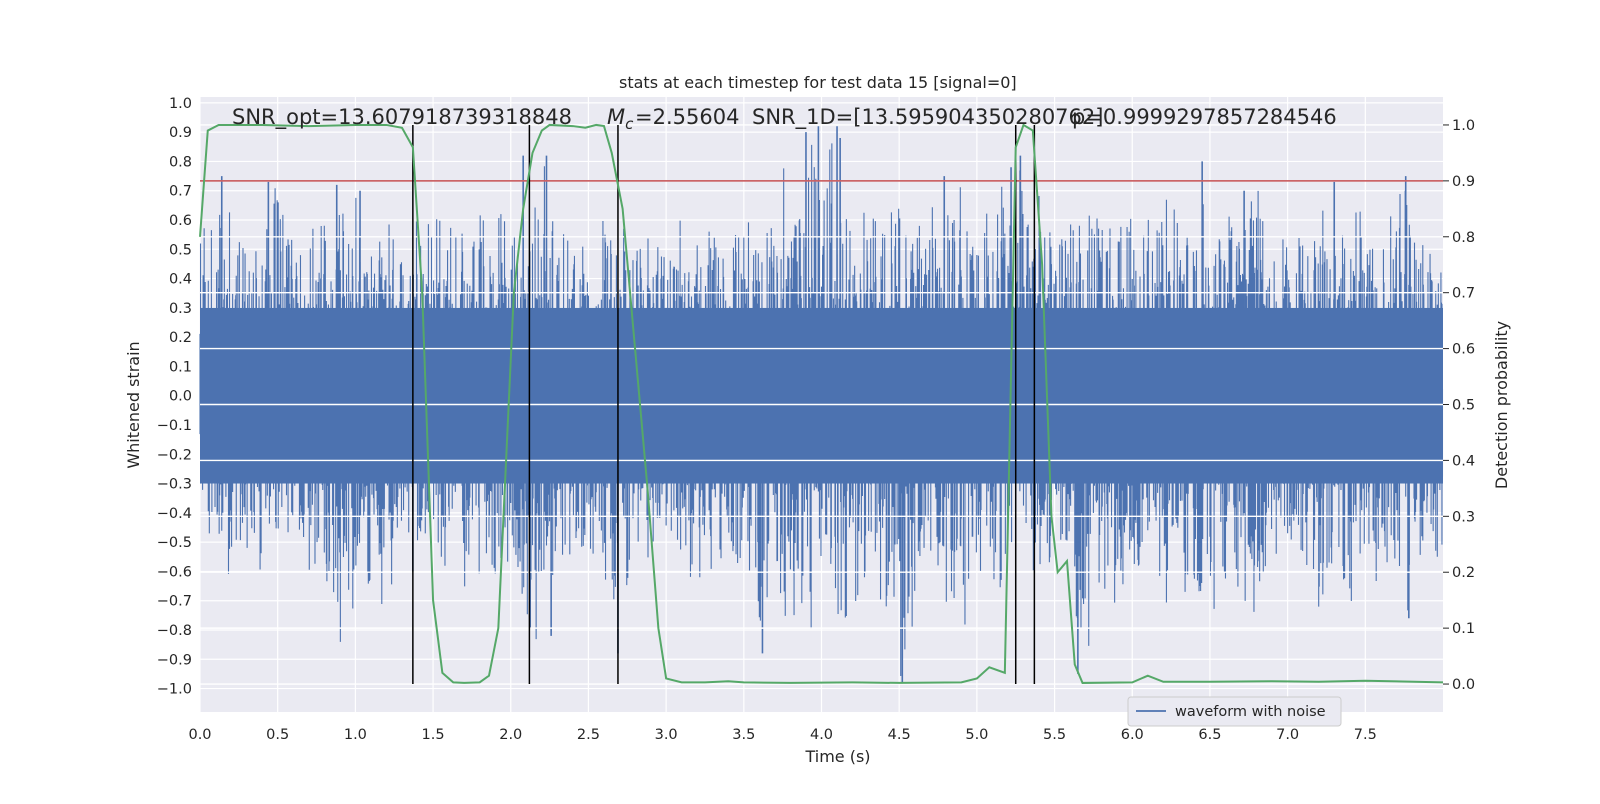 The width and height of the screenshot is (1600, 804). Describe the element at coordinates (1463, 685) in the screenshot. I see `y-tick-label-right: 0.0` at that location.